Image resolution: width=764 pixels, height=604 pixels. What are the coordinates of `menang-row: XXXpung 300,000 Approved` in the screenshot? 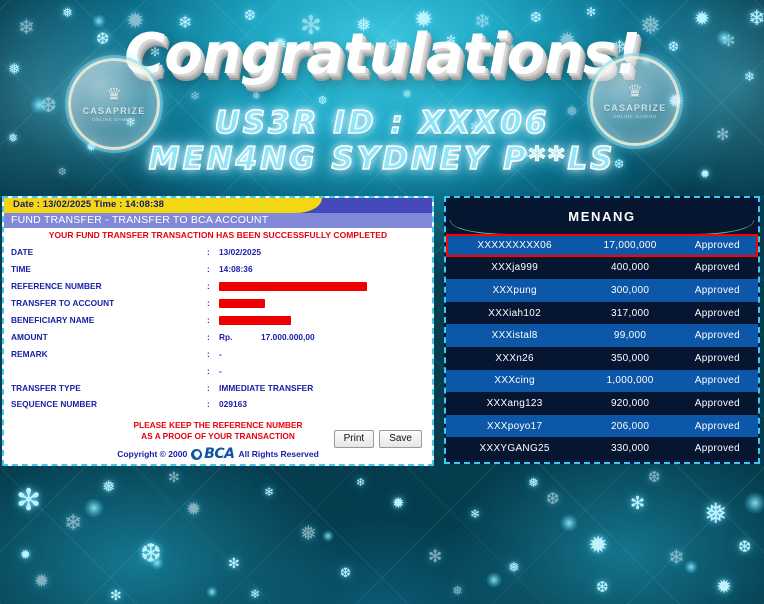 It's located at (602, 290).